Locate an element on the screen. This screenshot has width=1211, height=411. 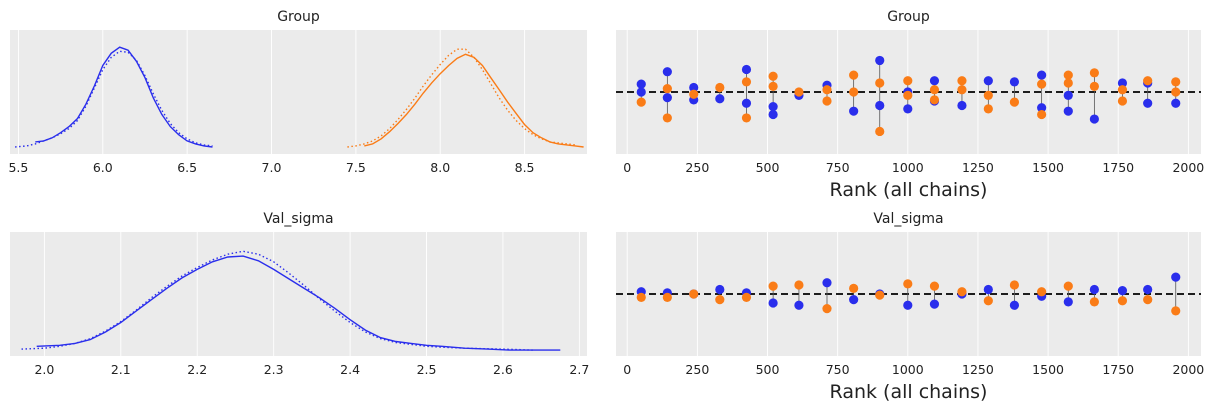
x-tick-label: 7.0 is located at coordinates (272, 167).